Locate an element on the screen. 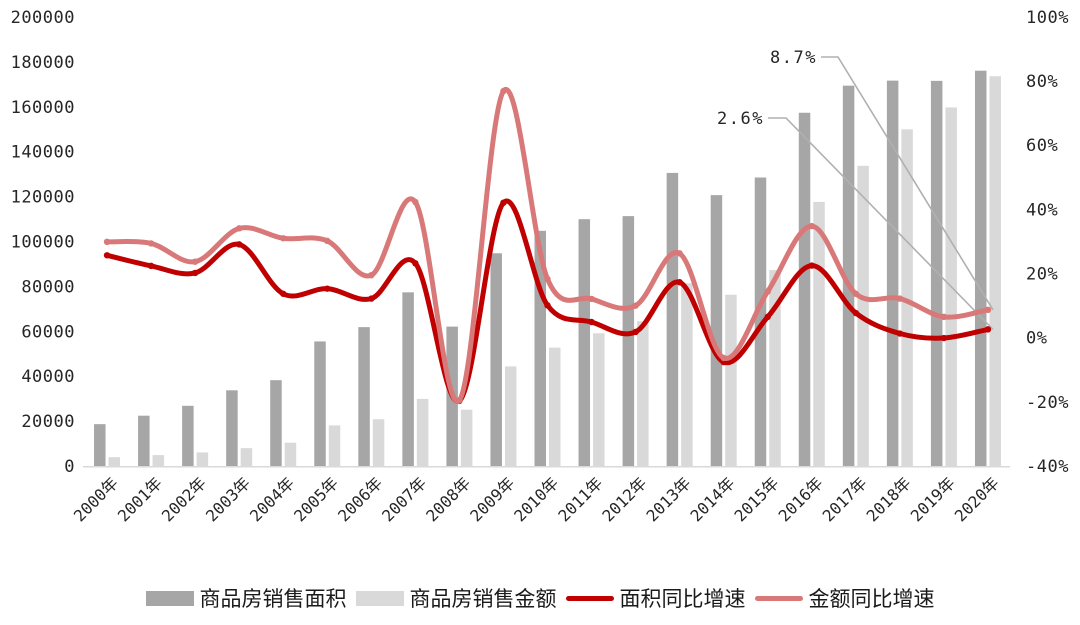  y-left-tick-label: 60000 is located at coordinates (48, 332).